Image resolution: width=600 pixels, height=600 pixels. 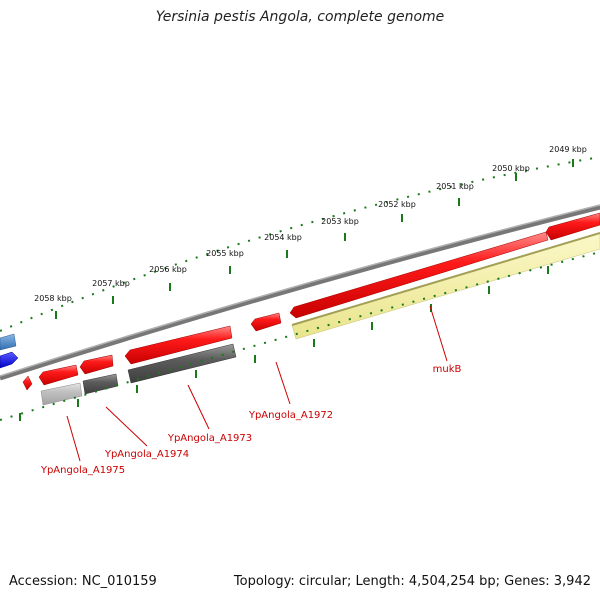 What do you see at coordinates (447, 369) in the screenshot?
I see `gene-label-mukB: mukB` at bounding box center [447, 369].